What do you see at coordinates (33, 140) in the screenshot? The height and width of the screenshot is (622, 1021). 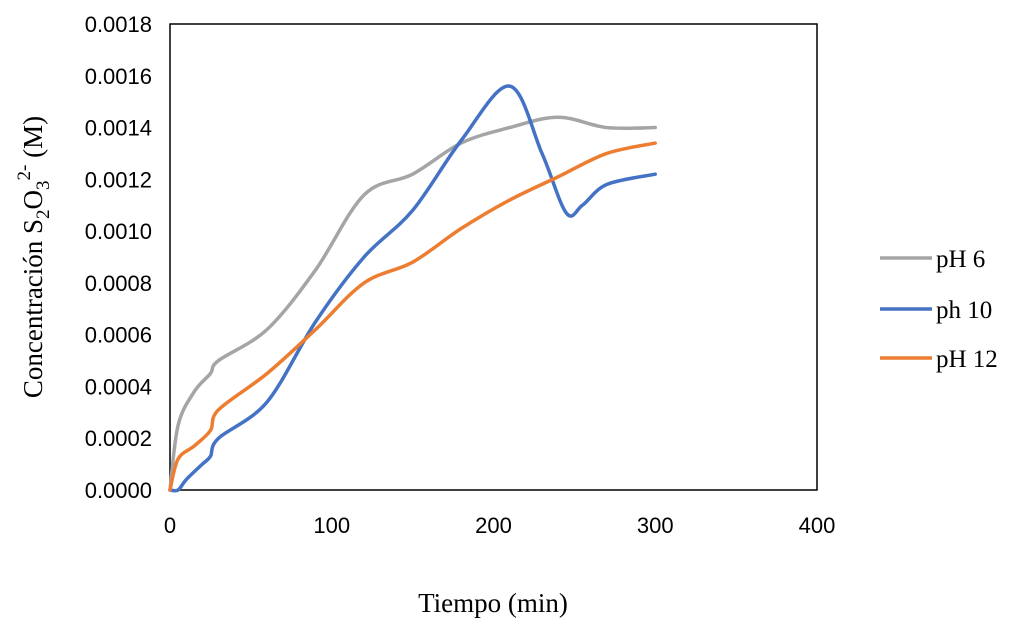 I see `y-axis-title-unit: (M)` at bounding box center [33, 140].